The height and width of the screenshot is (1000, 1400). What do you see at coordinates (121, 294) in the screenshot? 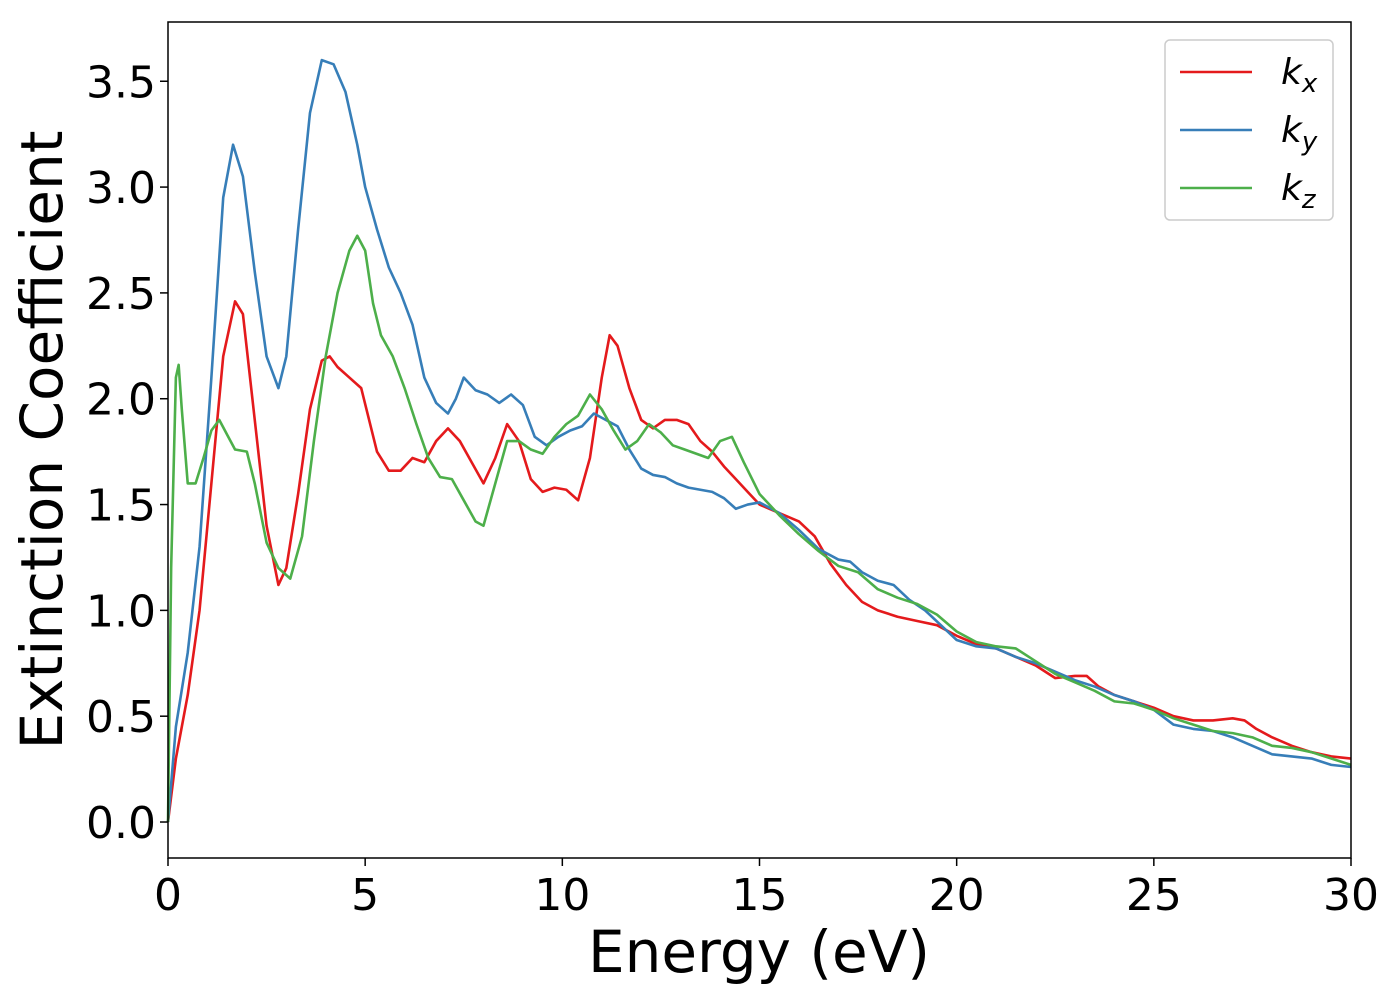
I see `y-tick-label: 2.5` at bounding box center [121, 294].